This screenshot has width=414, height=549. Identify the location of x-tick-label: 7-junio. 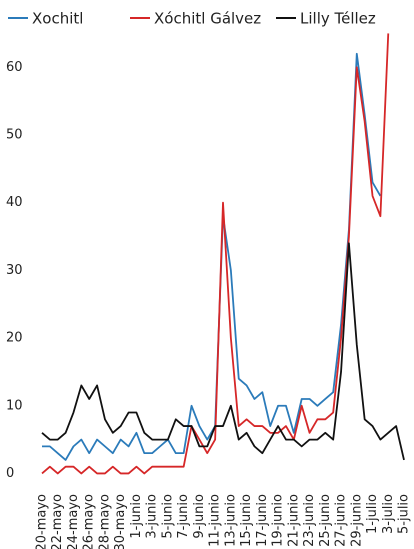
(183, 516).